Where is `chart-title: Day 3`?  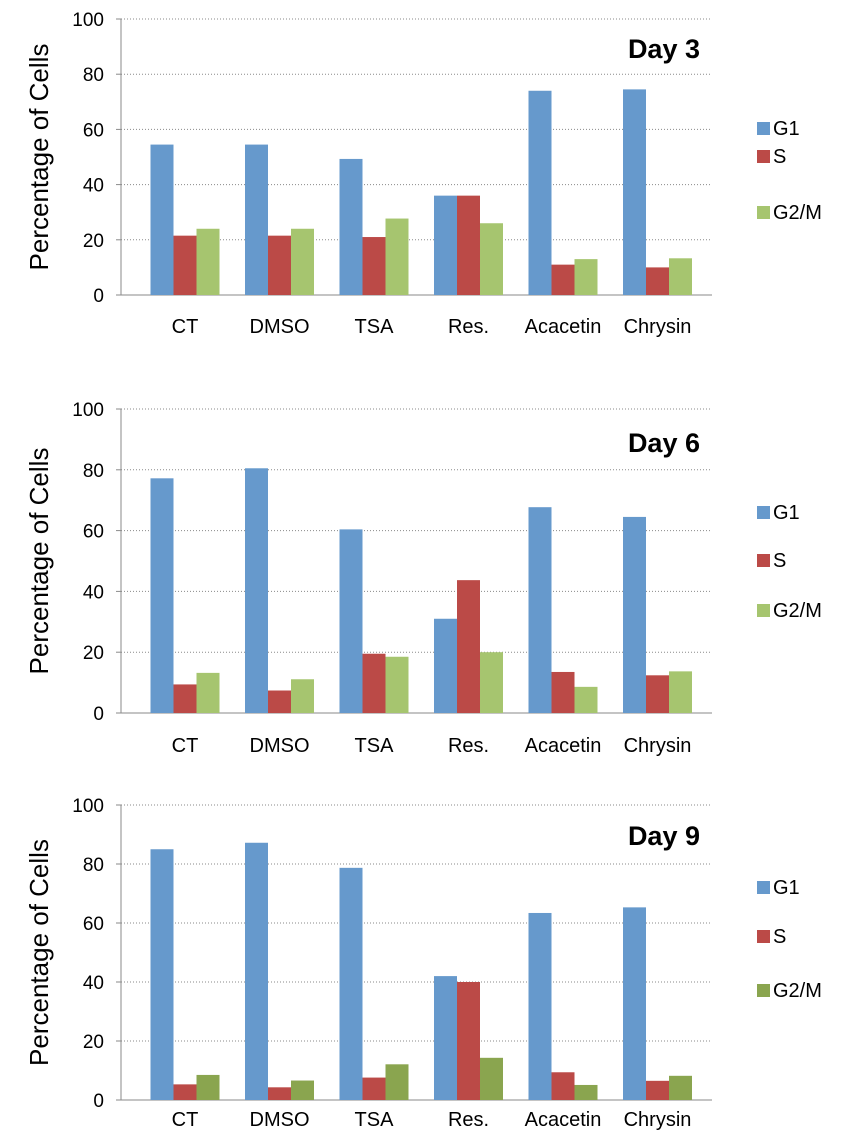
chart-title: Day 3 is located at coordinates (664, 49).